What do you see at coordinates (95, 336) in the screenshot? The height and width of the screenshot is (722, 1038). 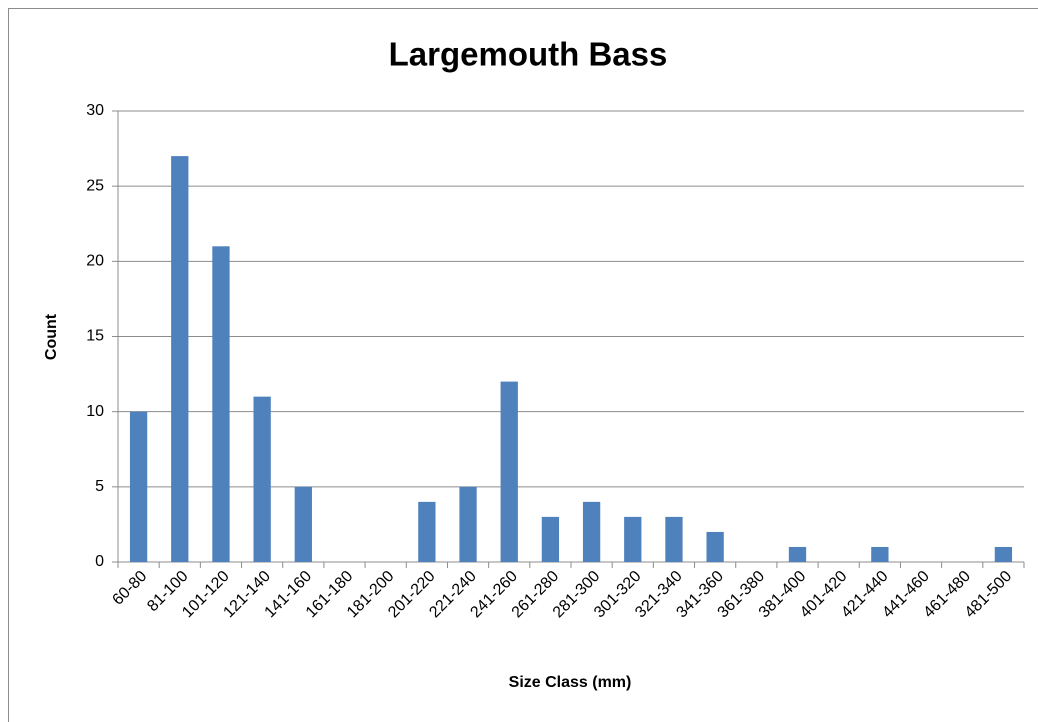 I see `y-tick-label: 15` at bounding box center [95, 336].